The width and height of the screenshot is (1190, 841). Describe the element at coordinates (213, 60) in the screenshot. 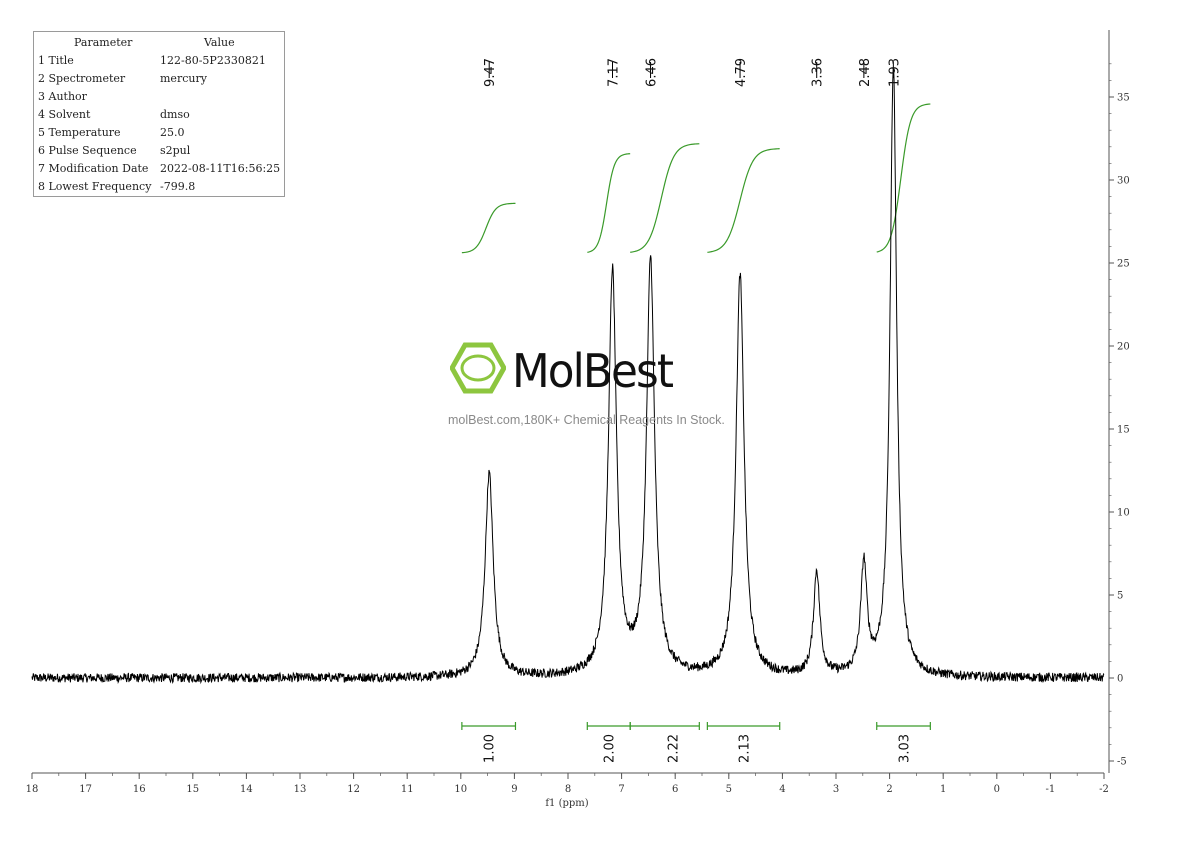

I see `parameter-value: 122-80-5P2330821` at that location.